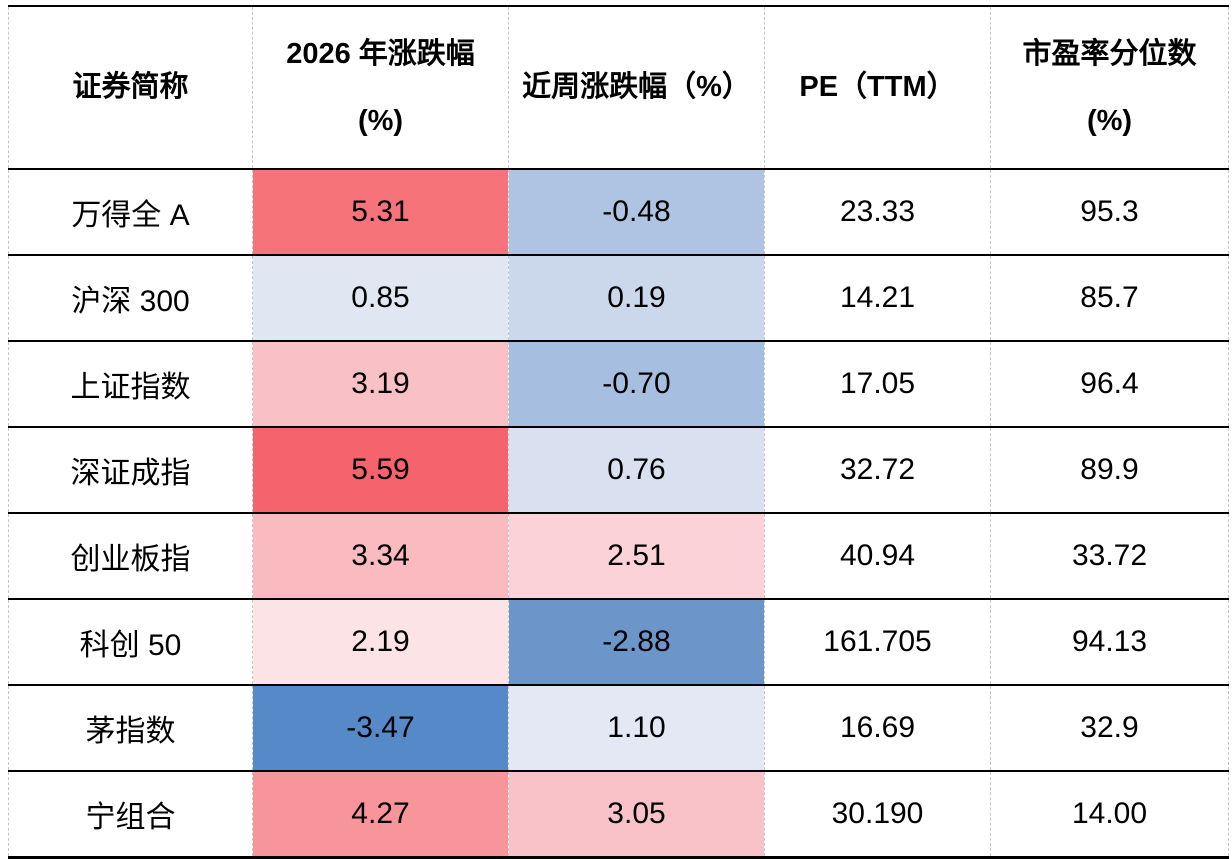  Describe the element at coordinates (1109, 298) in the screenshot. I see `pe-percentile-cell: 85.7` at that location.